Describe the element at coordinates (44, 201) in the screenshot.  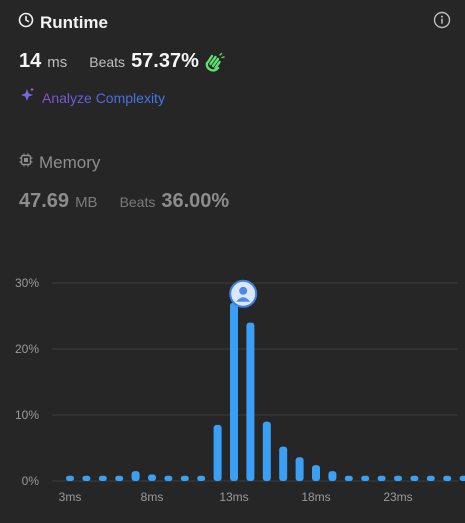
I see `memory-value: 47.69` at that location.